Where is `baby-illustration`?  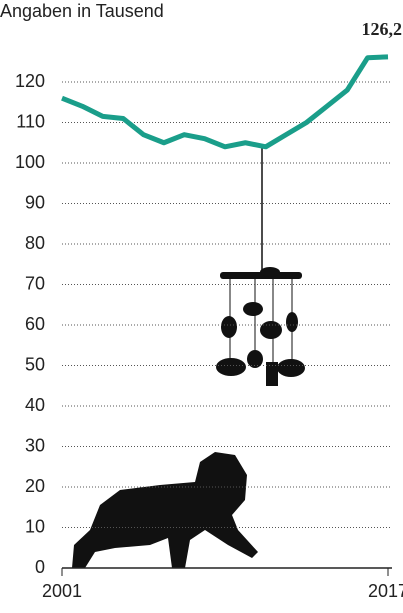 baby-illustration is located at coordinates (165, 510).